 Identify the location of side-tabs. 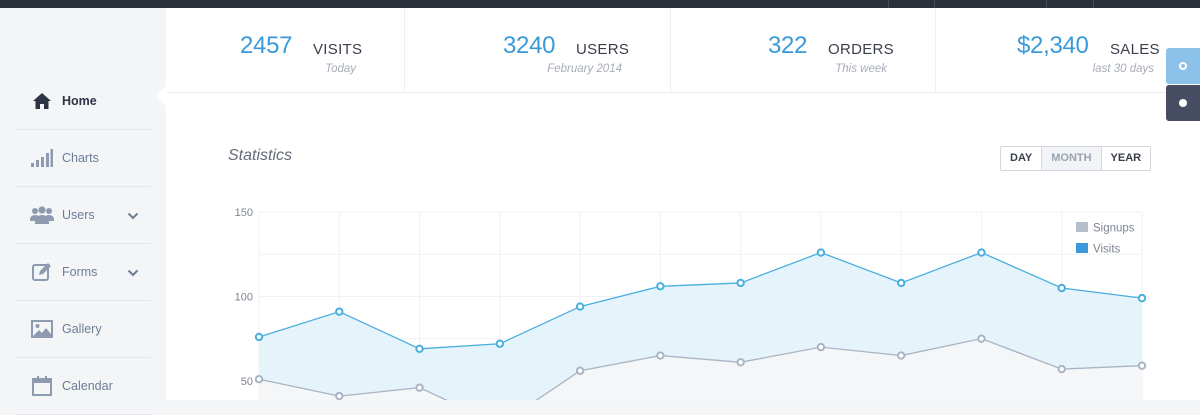
(1183, 84).